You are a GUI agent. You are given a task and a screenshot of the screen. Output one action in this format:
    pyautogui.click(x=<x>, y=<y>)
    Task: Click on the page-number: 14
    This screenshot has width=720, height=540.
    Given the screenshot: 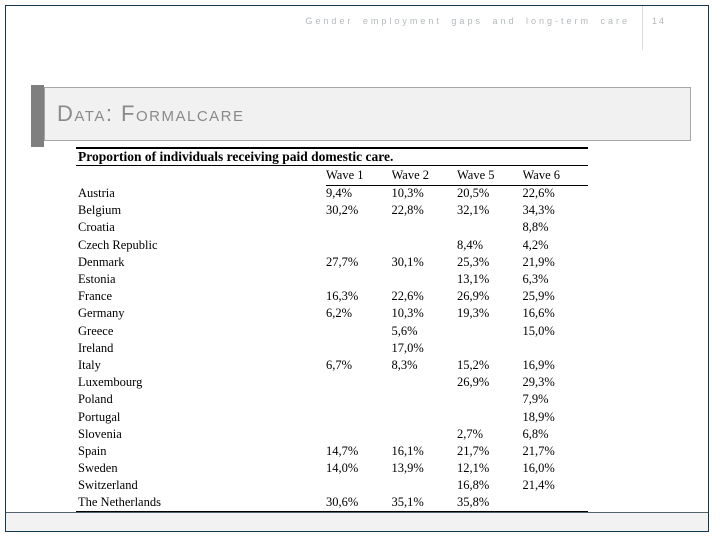 What is the action you would take?
    pyautogui.click(x=659, y=21)
    